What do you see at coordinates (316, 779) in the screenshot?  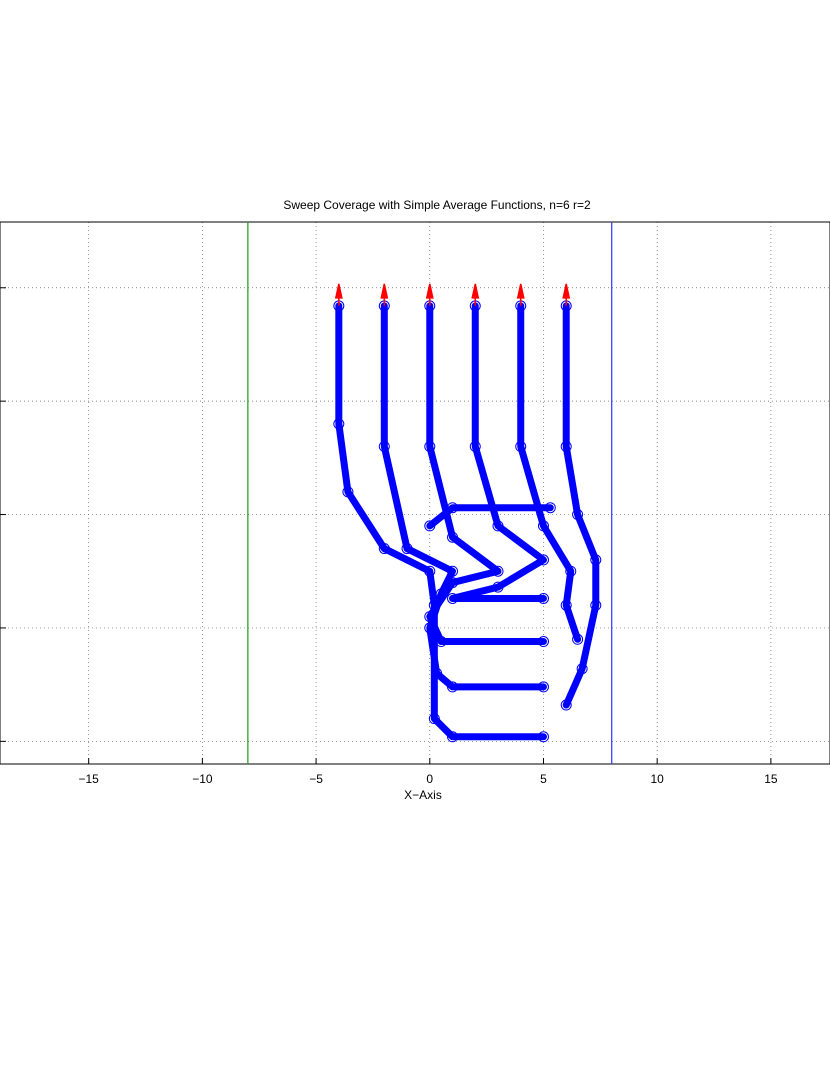 I see `x-tick-label: −5` at bounding box center [316, 779].